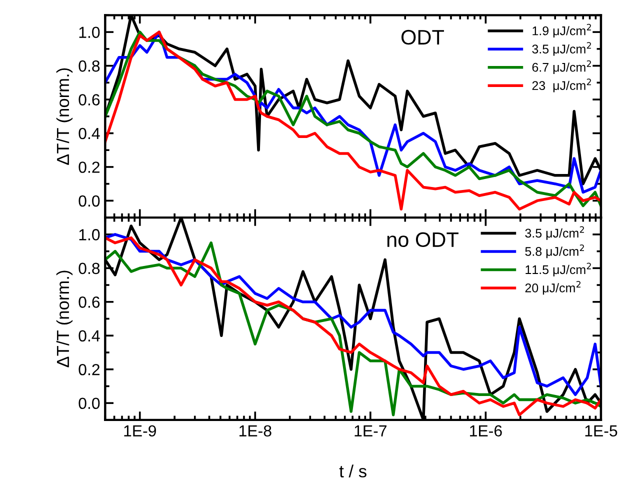 The image size is (626, 490). Describe the element at coordinates (140, 431) in the screenshot. I see `x-tick-label: 1E-9` at that location.